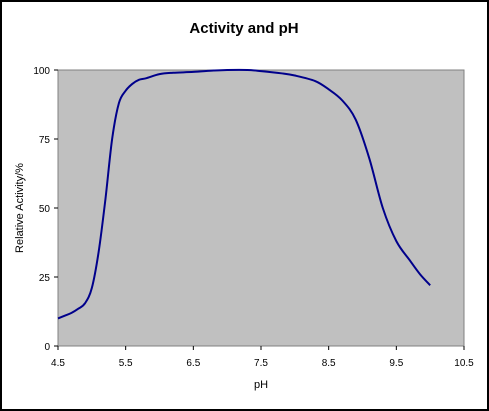 Image resolution: width=489 pixels, height=411 pixels. What do you see at coordinates (261, 385) in the screenshot?
I see `x-axis-label: pH` at bounding box center [261, 385].